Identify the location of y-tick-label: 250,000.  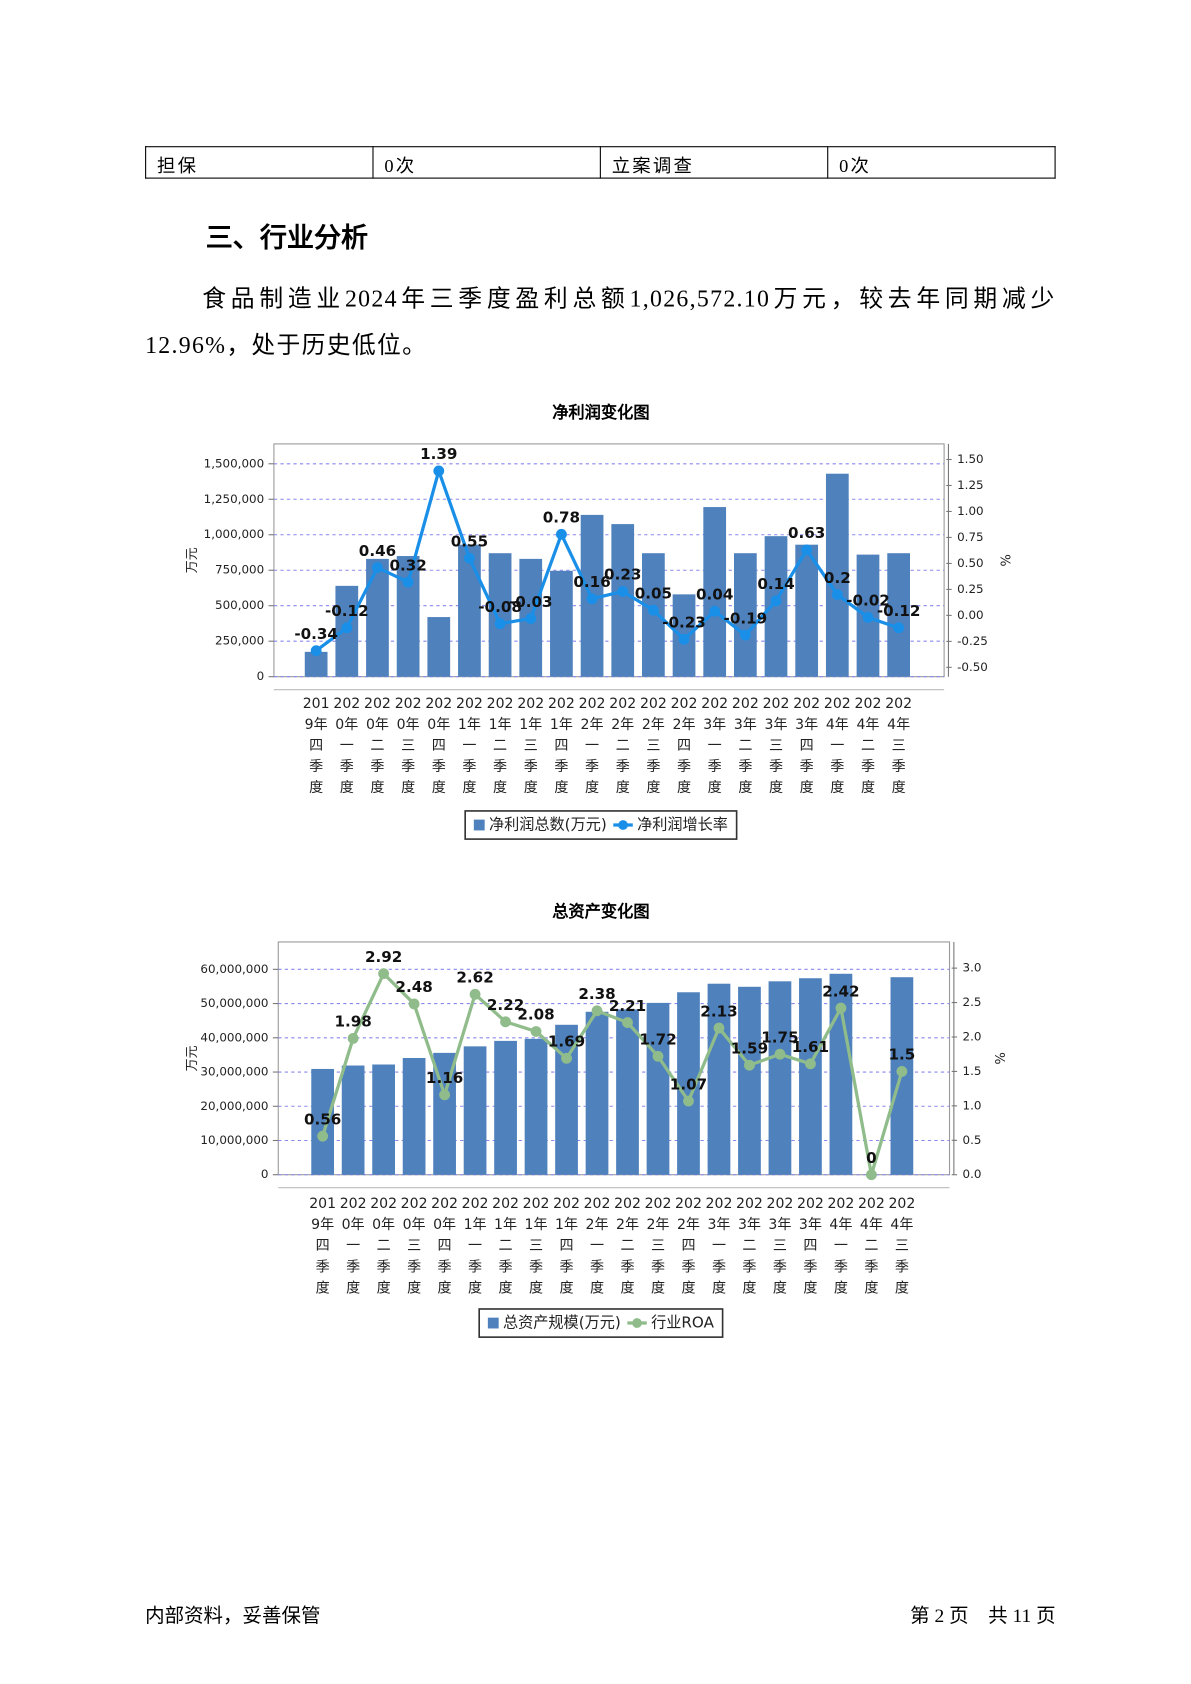
(239, 641).